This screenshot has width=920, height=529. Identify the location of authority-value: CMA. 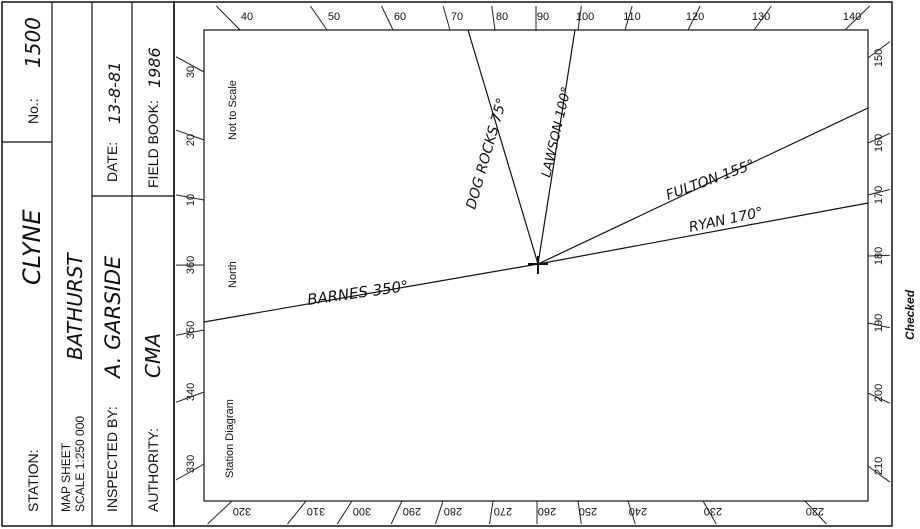
(153, 355).